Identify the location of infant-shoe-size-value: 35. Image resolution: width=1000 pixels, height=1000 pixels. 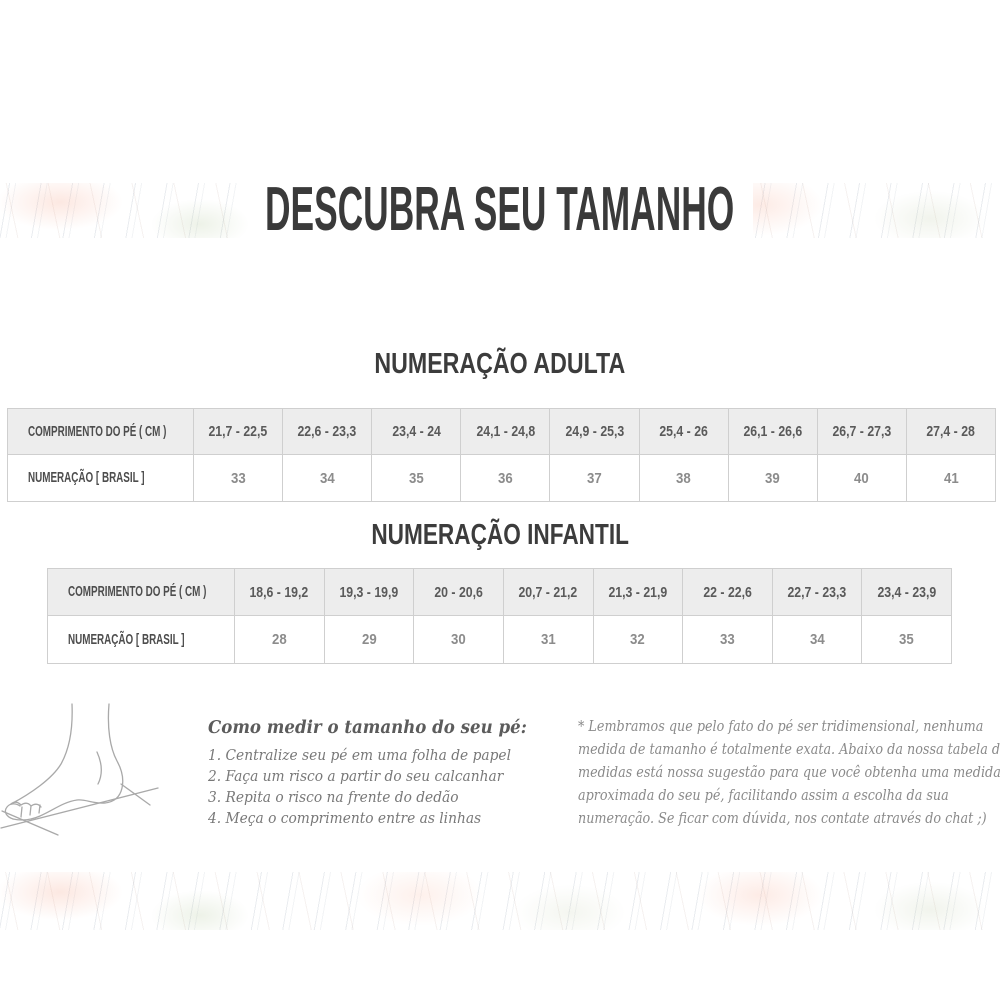
(906, 639).